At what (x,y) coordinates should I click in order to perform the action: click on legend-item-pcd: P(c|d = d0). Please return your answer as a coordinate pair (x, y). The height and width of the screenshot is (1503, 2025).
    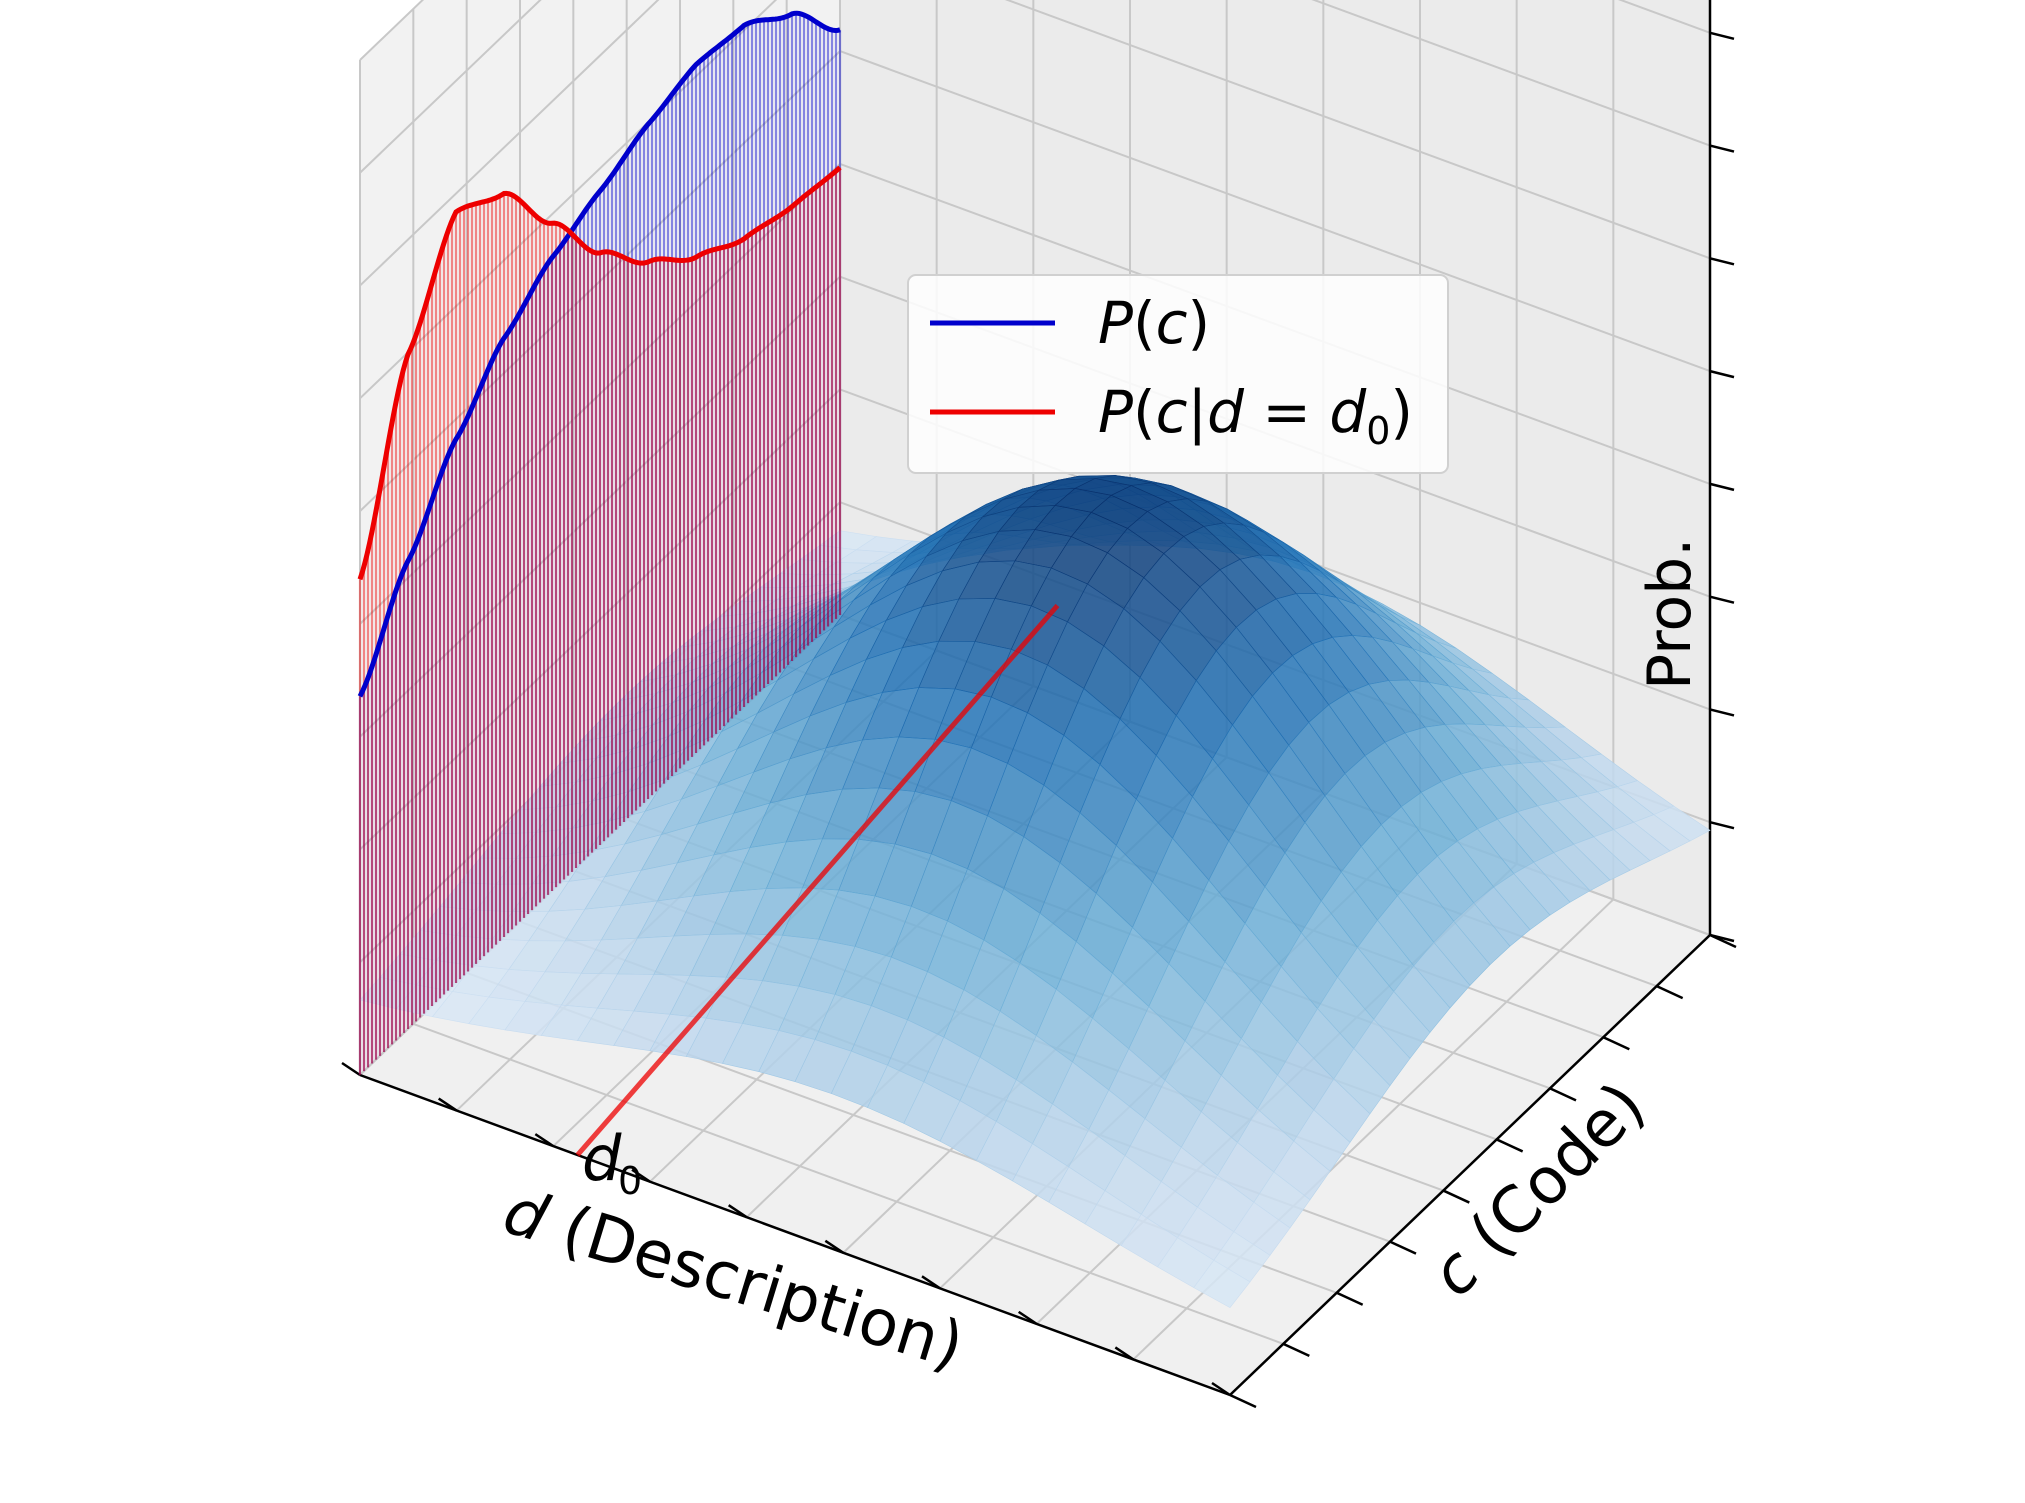
    Looking at the image, I should click on (1171, 415).